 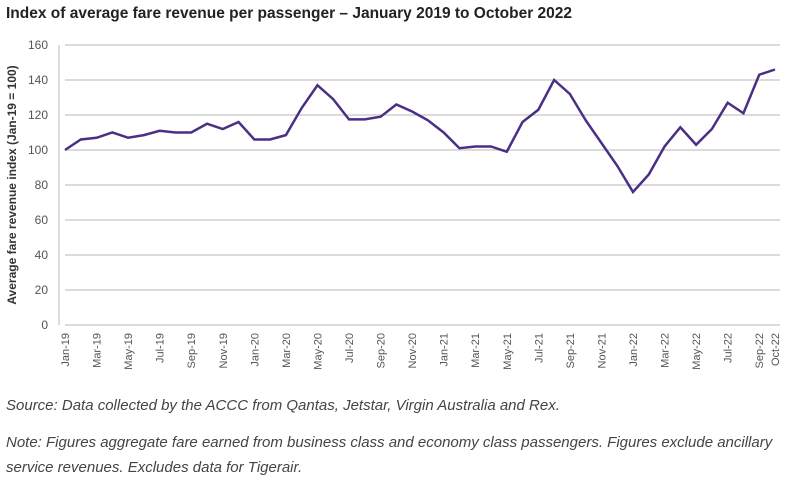 I want to click on y-tick-label: 80, so click(x=42, y=185).